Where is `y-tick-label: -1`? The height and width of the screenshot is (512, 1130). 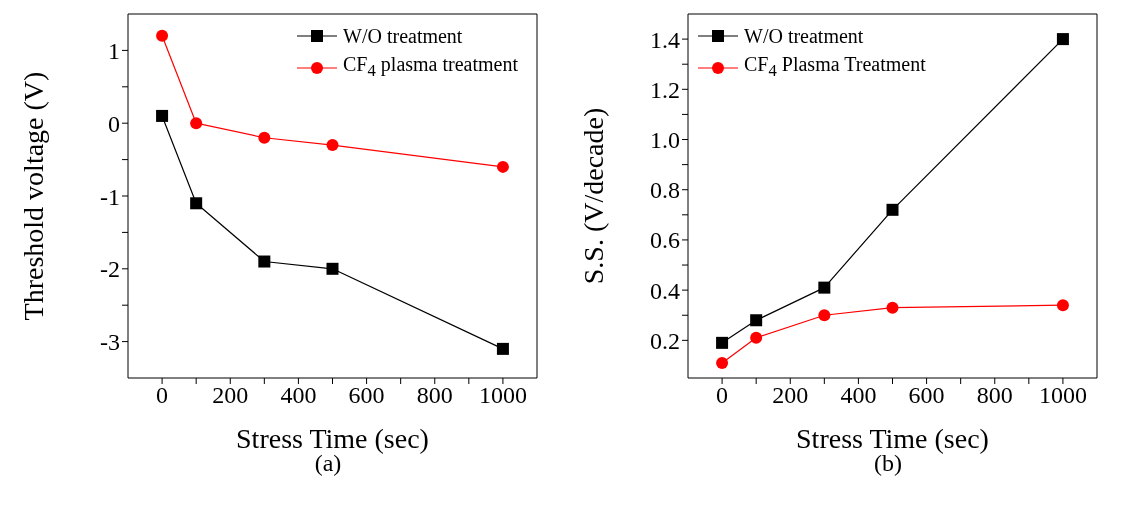 y-tick-label: -1 is located at coordinates (110, 196).